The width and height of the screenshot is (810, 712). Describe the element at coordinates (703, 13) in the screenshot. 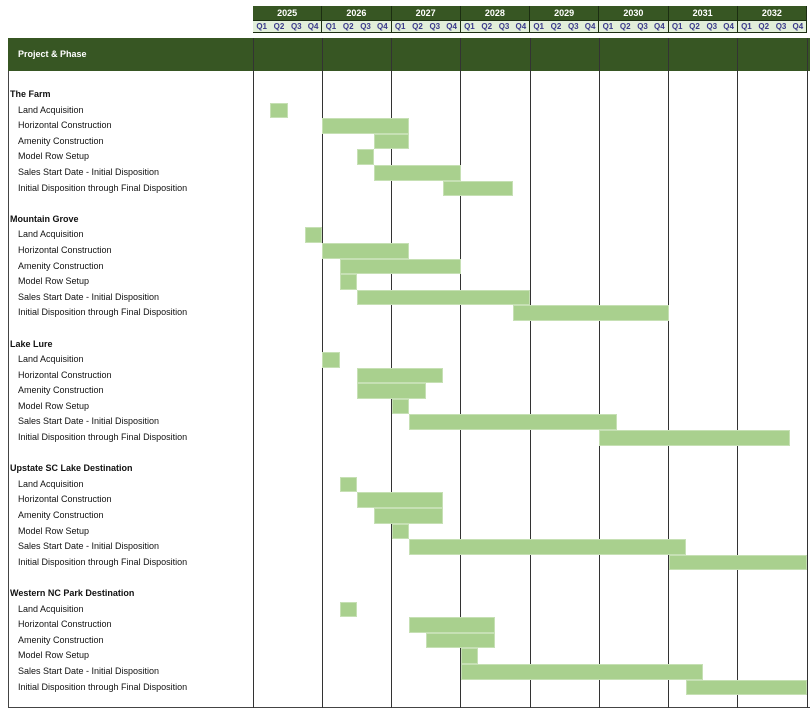

I see `year-label: 2031` at that location.